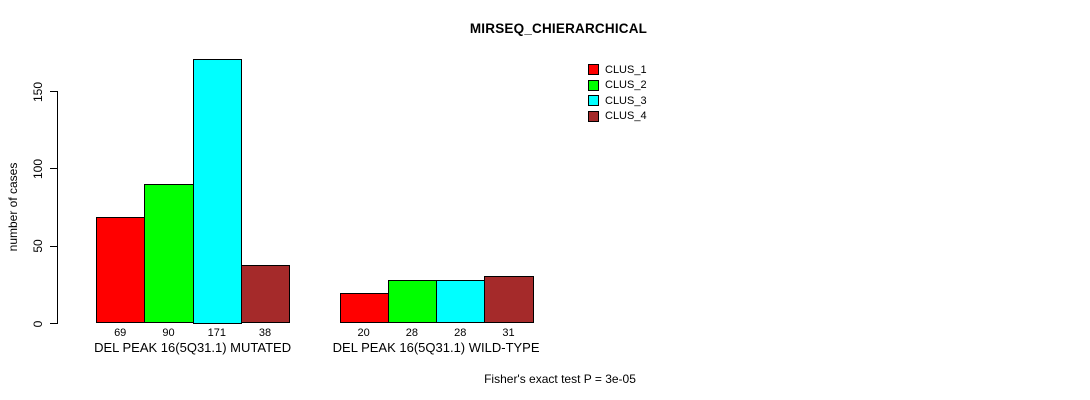  Describe the element at coordinates (193, 347) in the screenshot. I see `x-category-label: DEL PEAK 16(5Q31.1) MUTATED` at that location.